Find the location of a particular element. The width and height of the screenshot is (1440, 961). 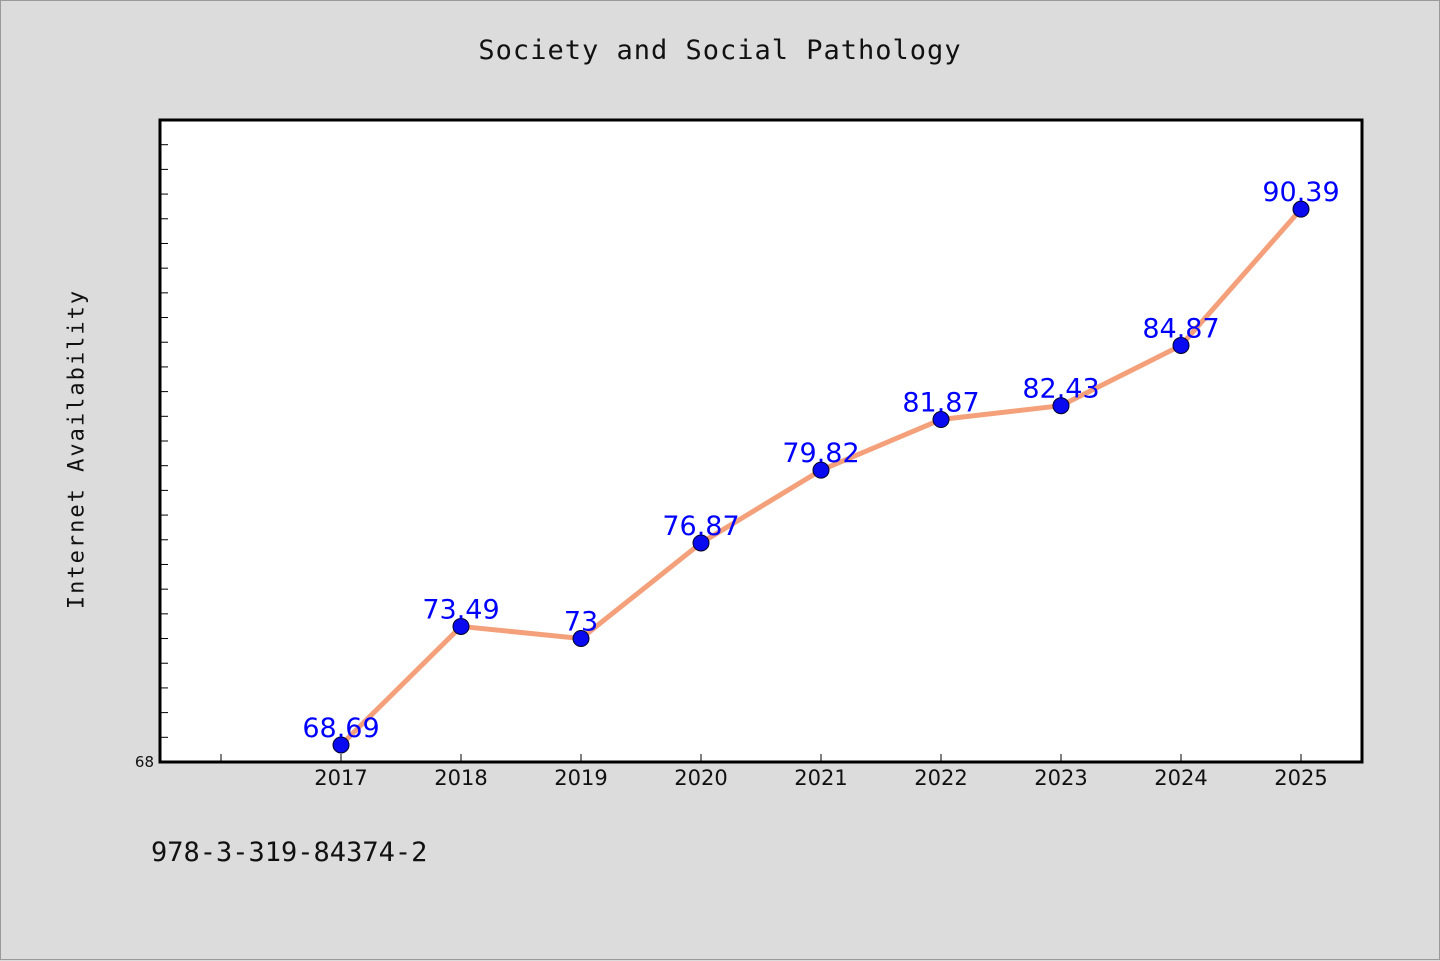

x-tick-label: 2022 is located at coordinates (940, 778).